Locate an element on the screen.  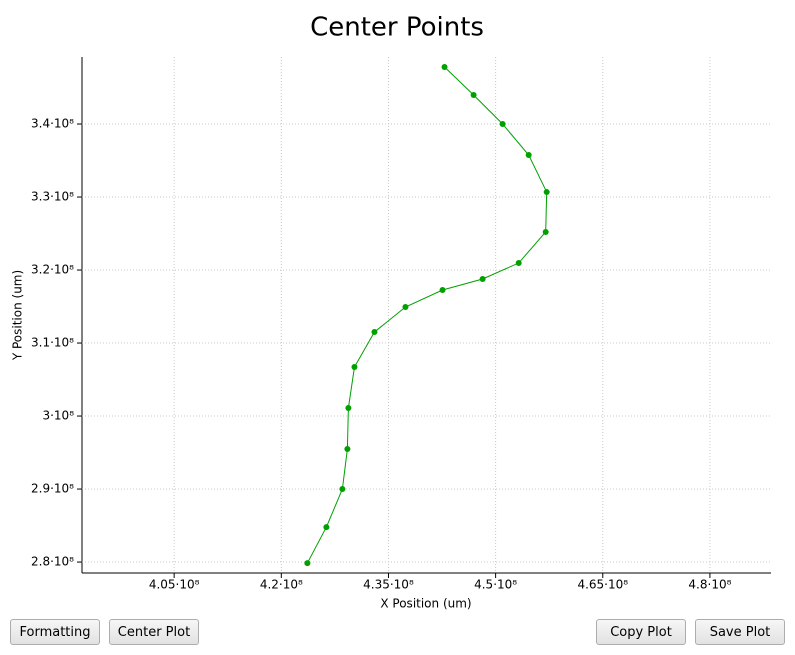
x-tick-label: 4.65·10⁸ is located at coordinates (602, 585).